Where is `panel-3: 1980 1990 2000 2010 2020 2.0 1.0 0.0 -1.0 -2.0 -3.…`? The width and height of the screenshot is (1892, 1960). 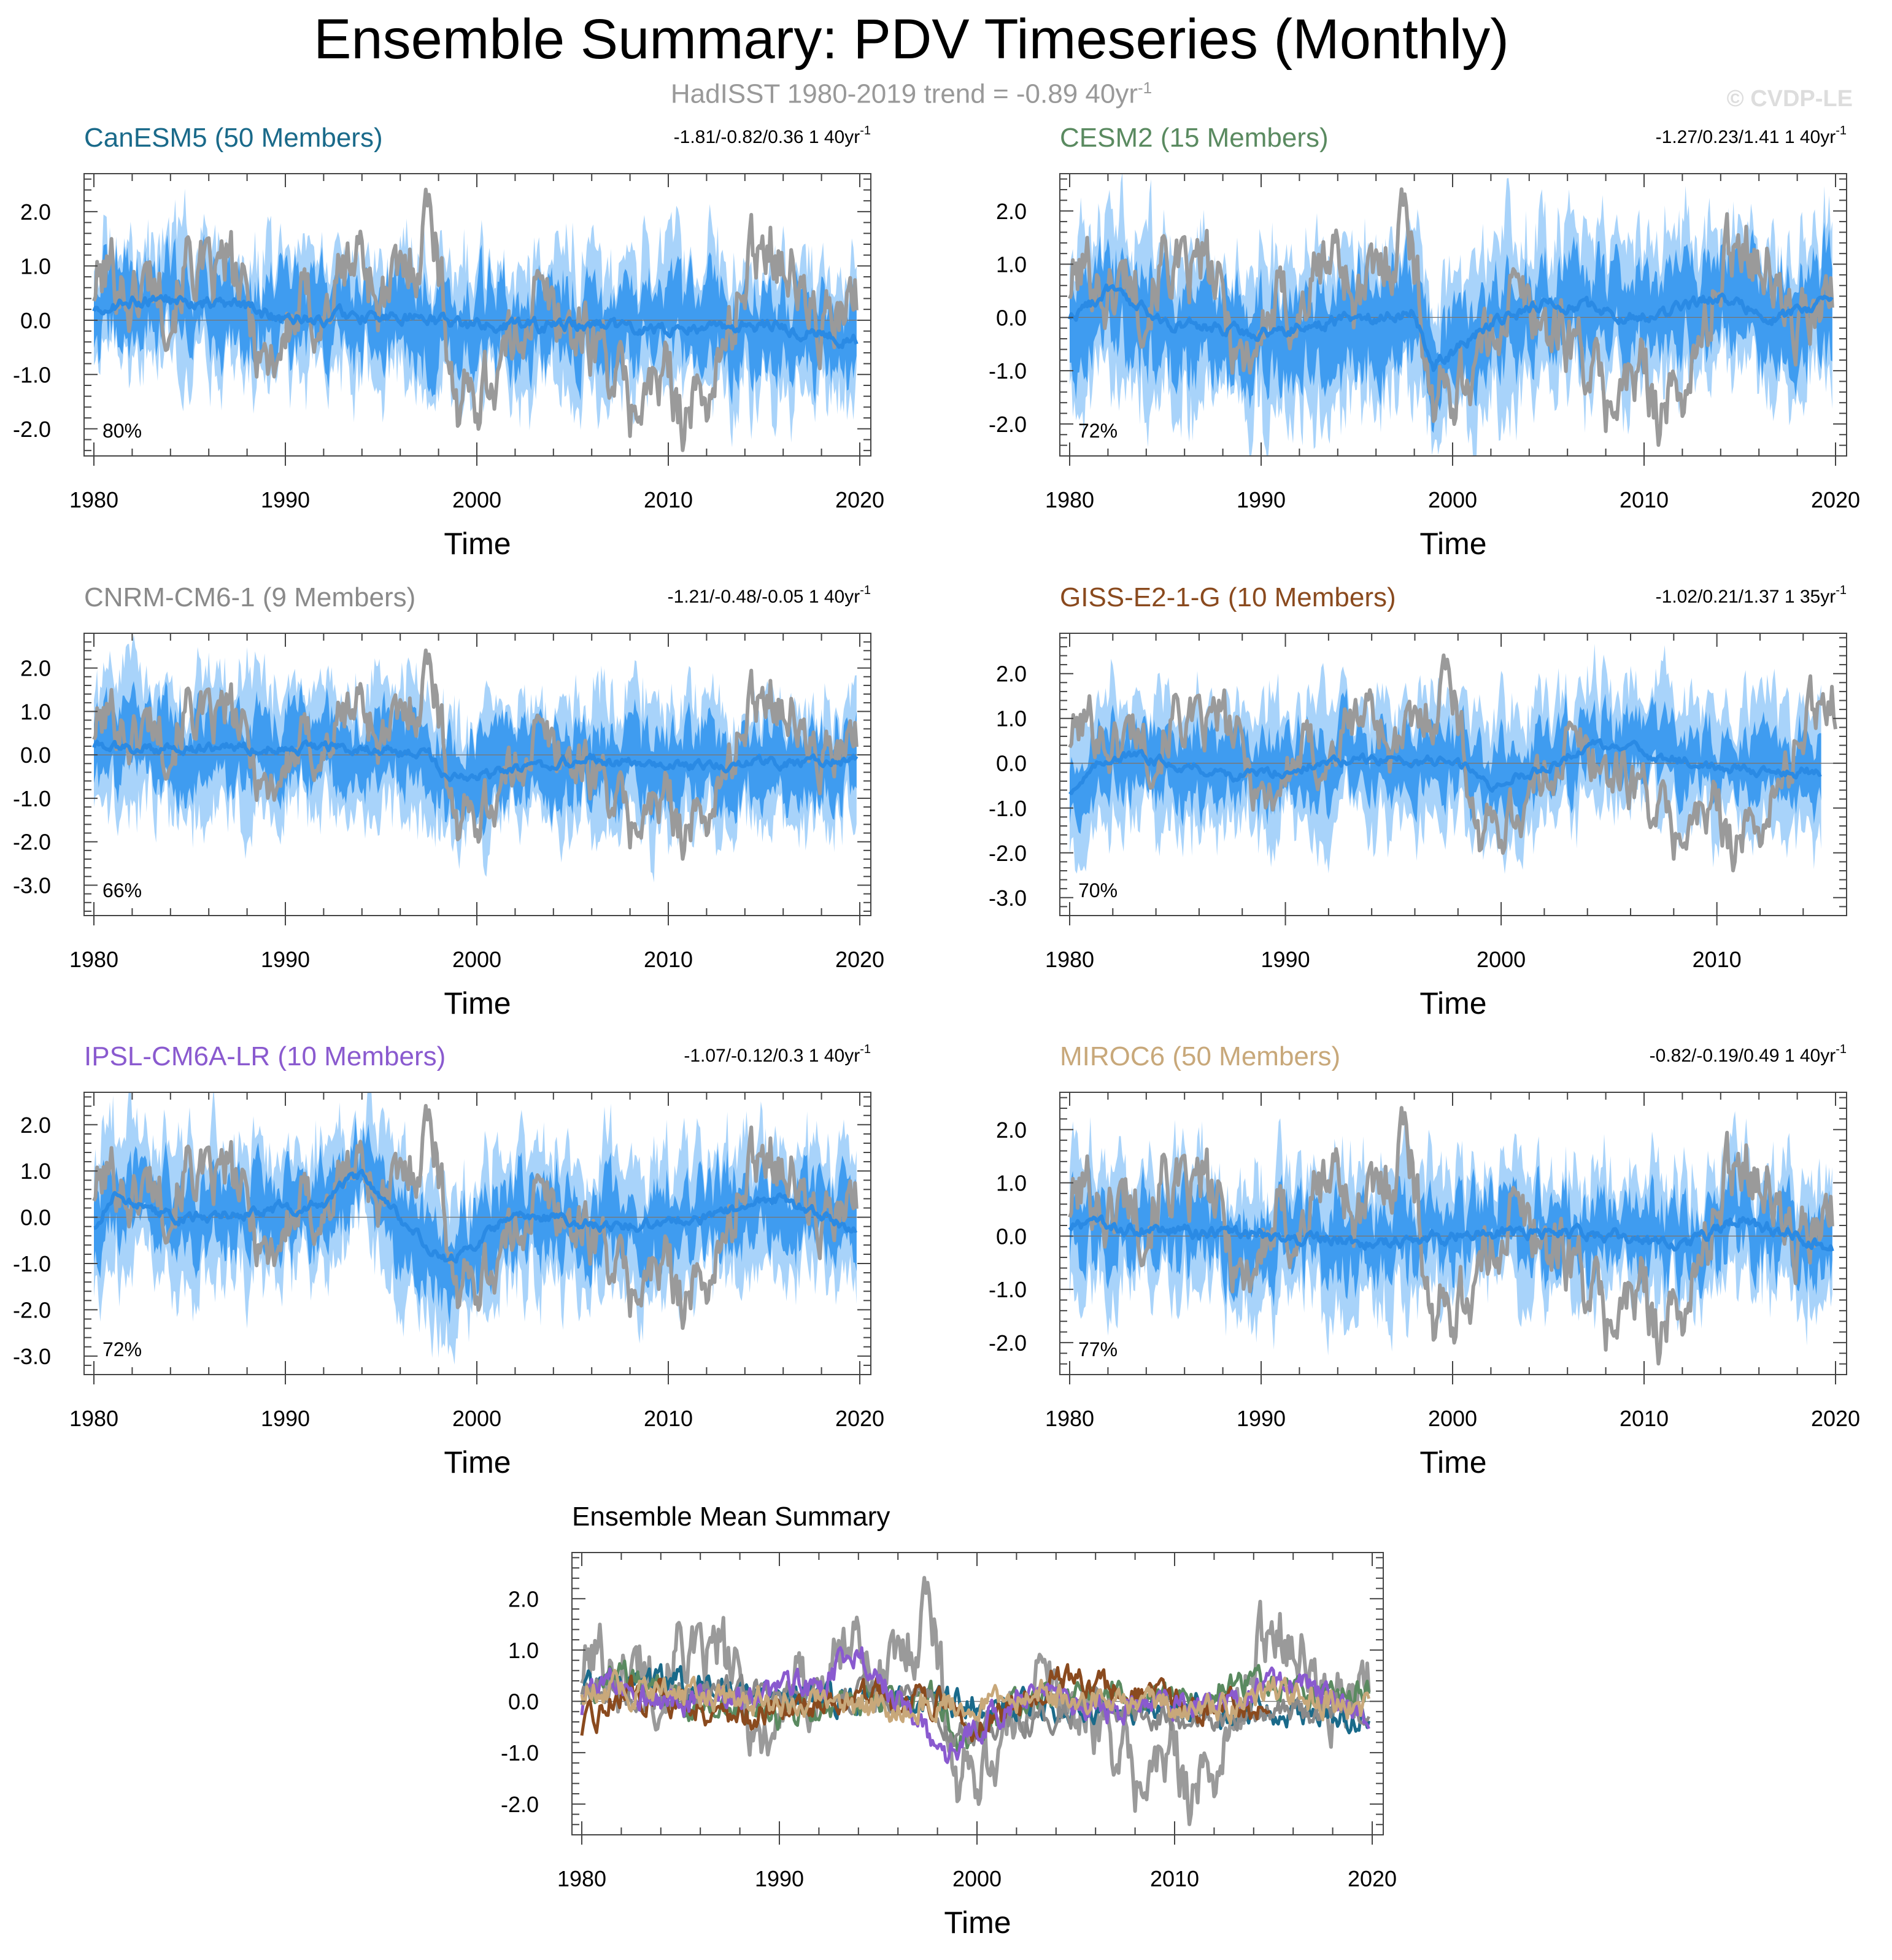 panel-3: 1980 1990 2000 2010 2020 2.0 1.0 0.0 -1.0 -2.0 -3.… is located at coordinates (448, 801).